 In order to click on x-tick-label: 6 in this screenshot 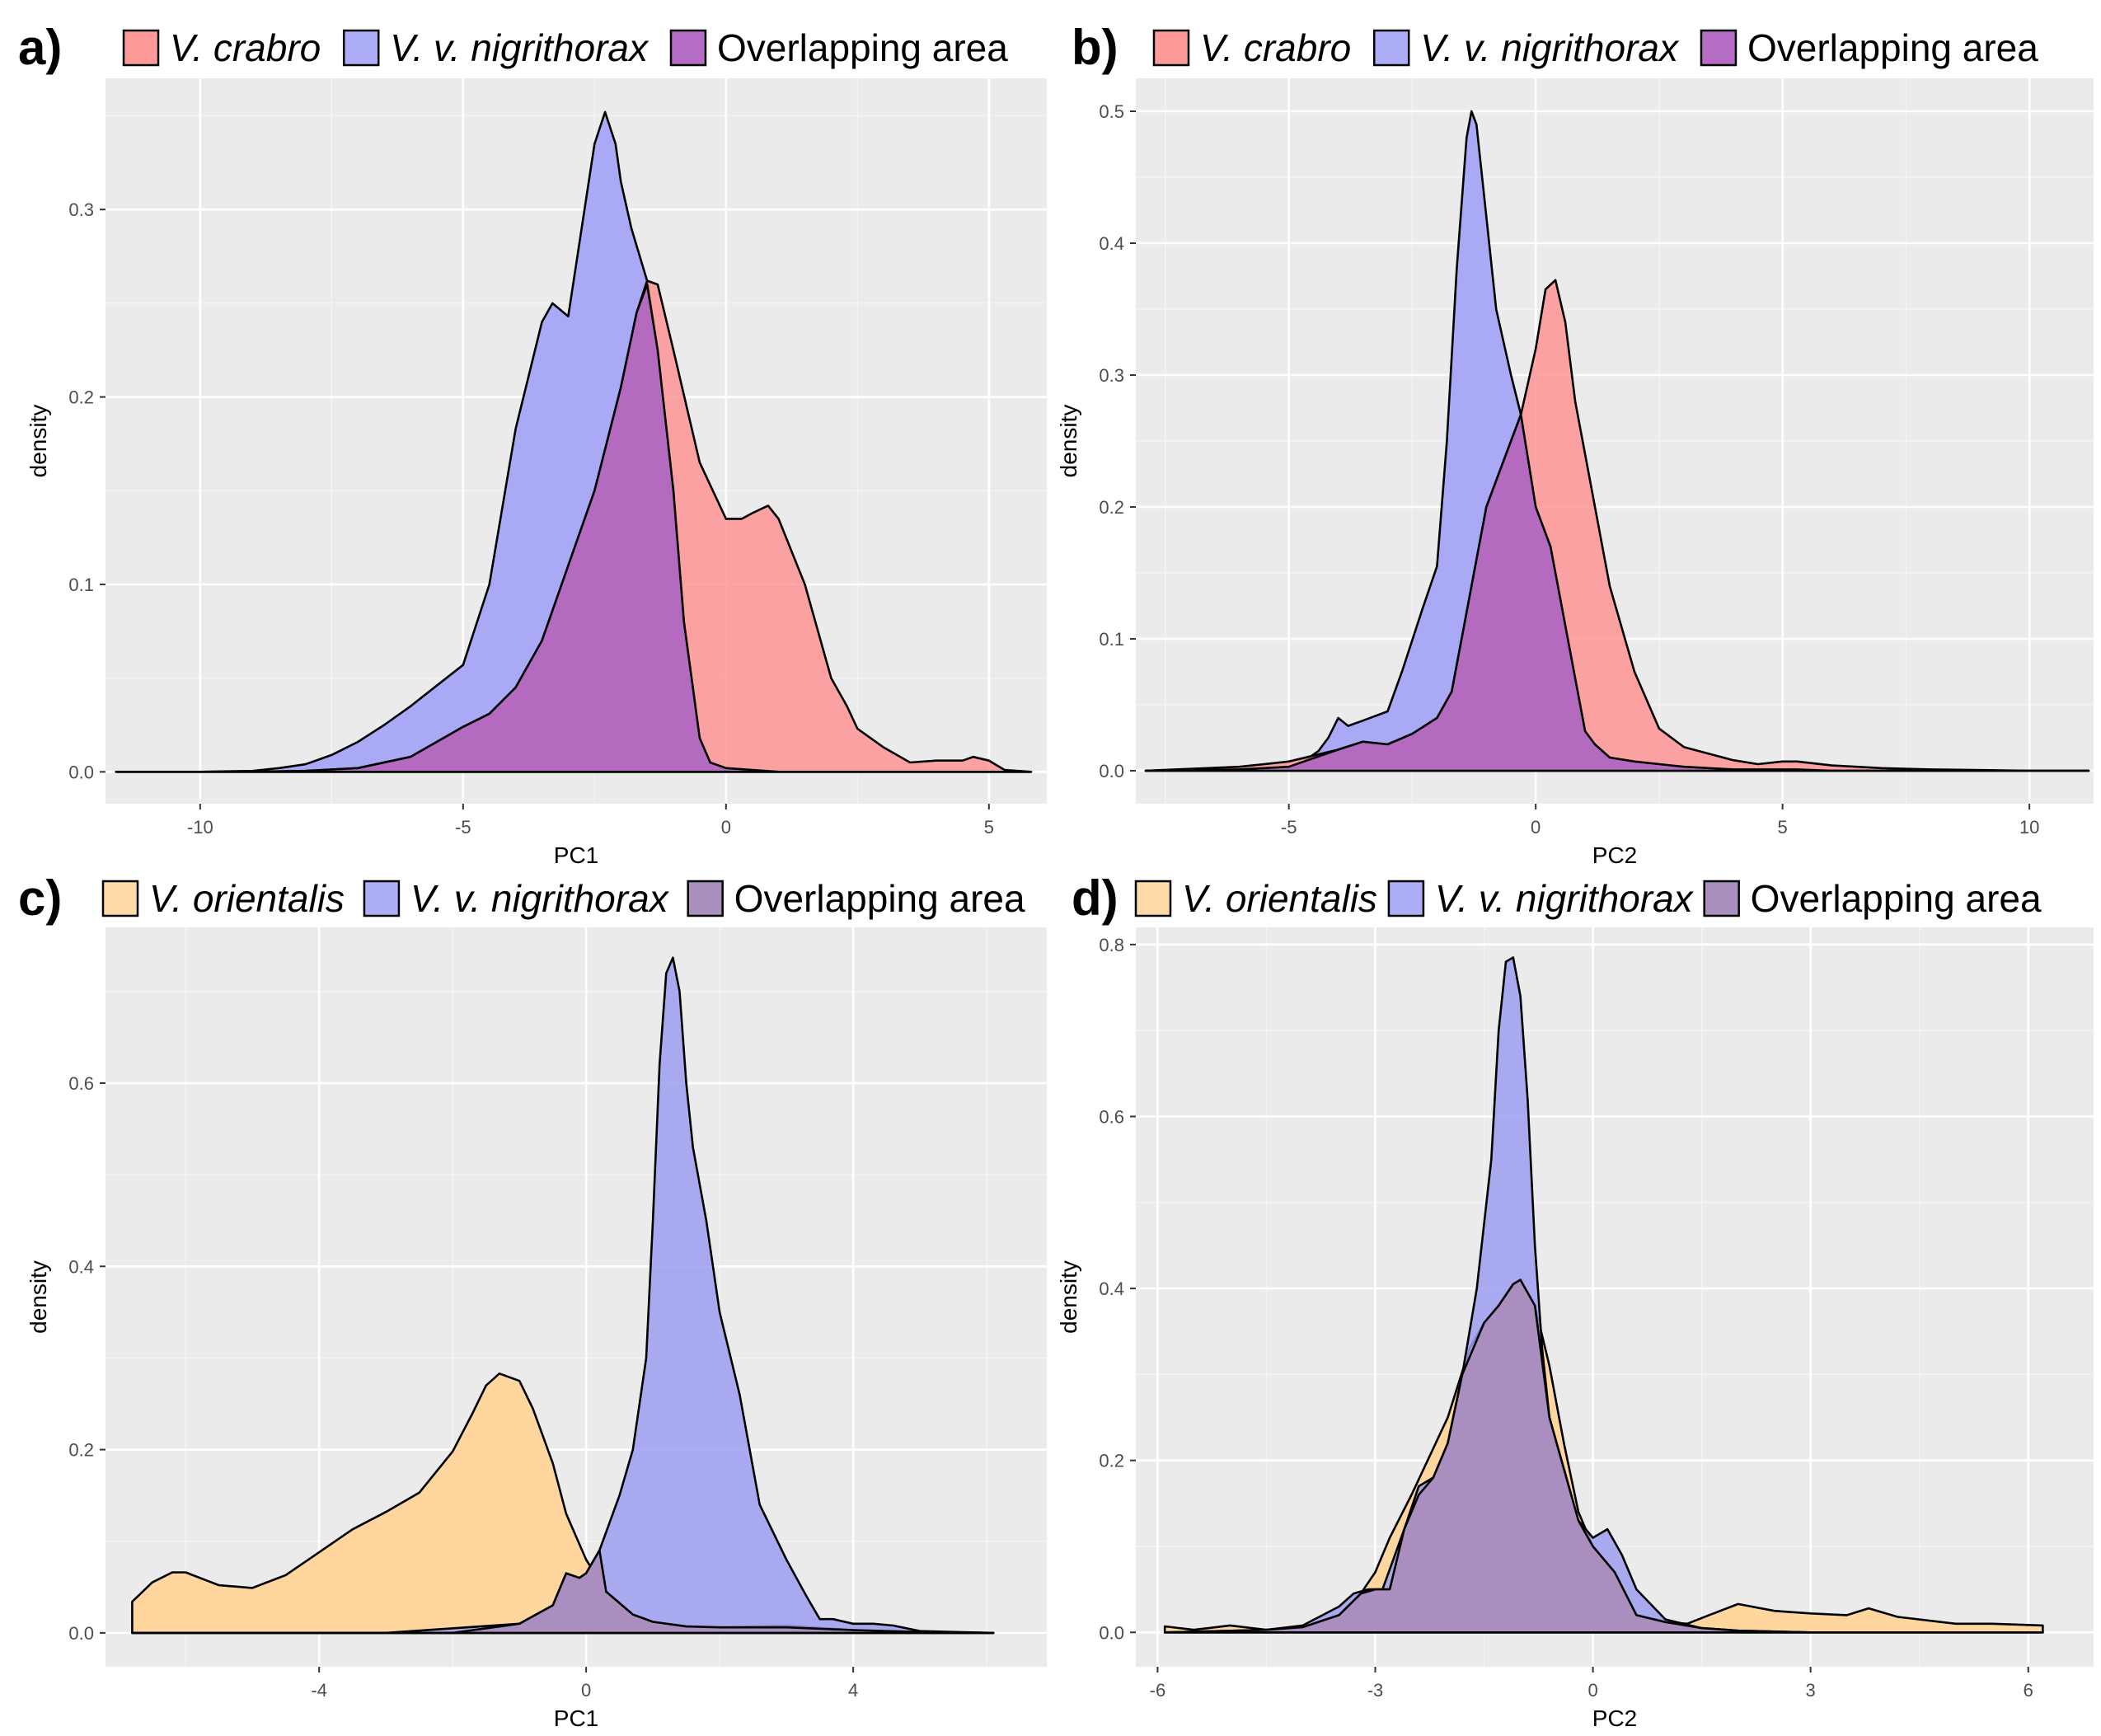, I will do `click(2029, 1690)`.